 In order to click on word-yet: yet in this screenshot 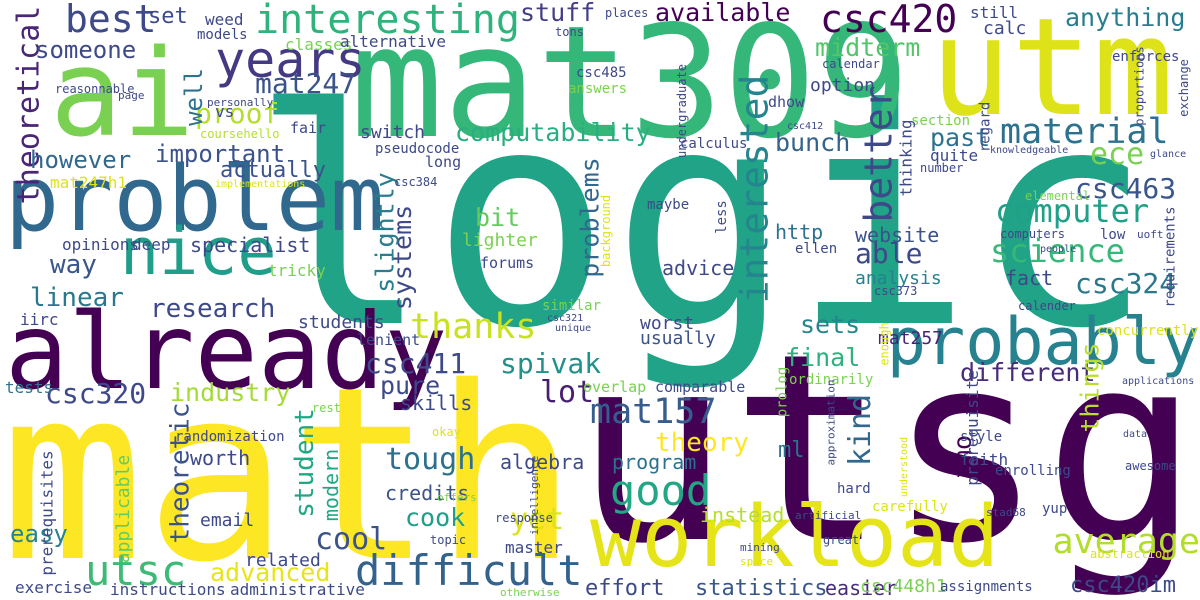, I will do `click(537, 519)`.